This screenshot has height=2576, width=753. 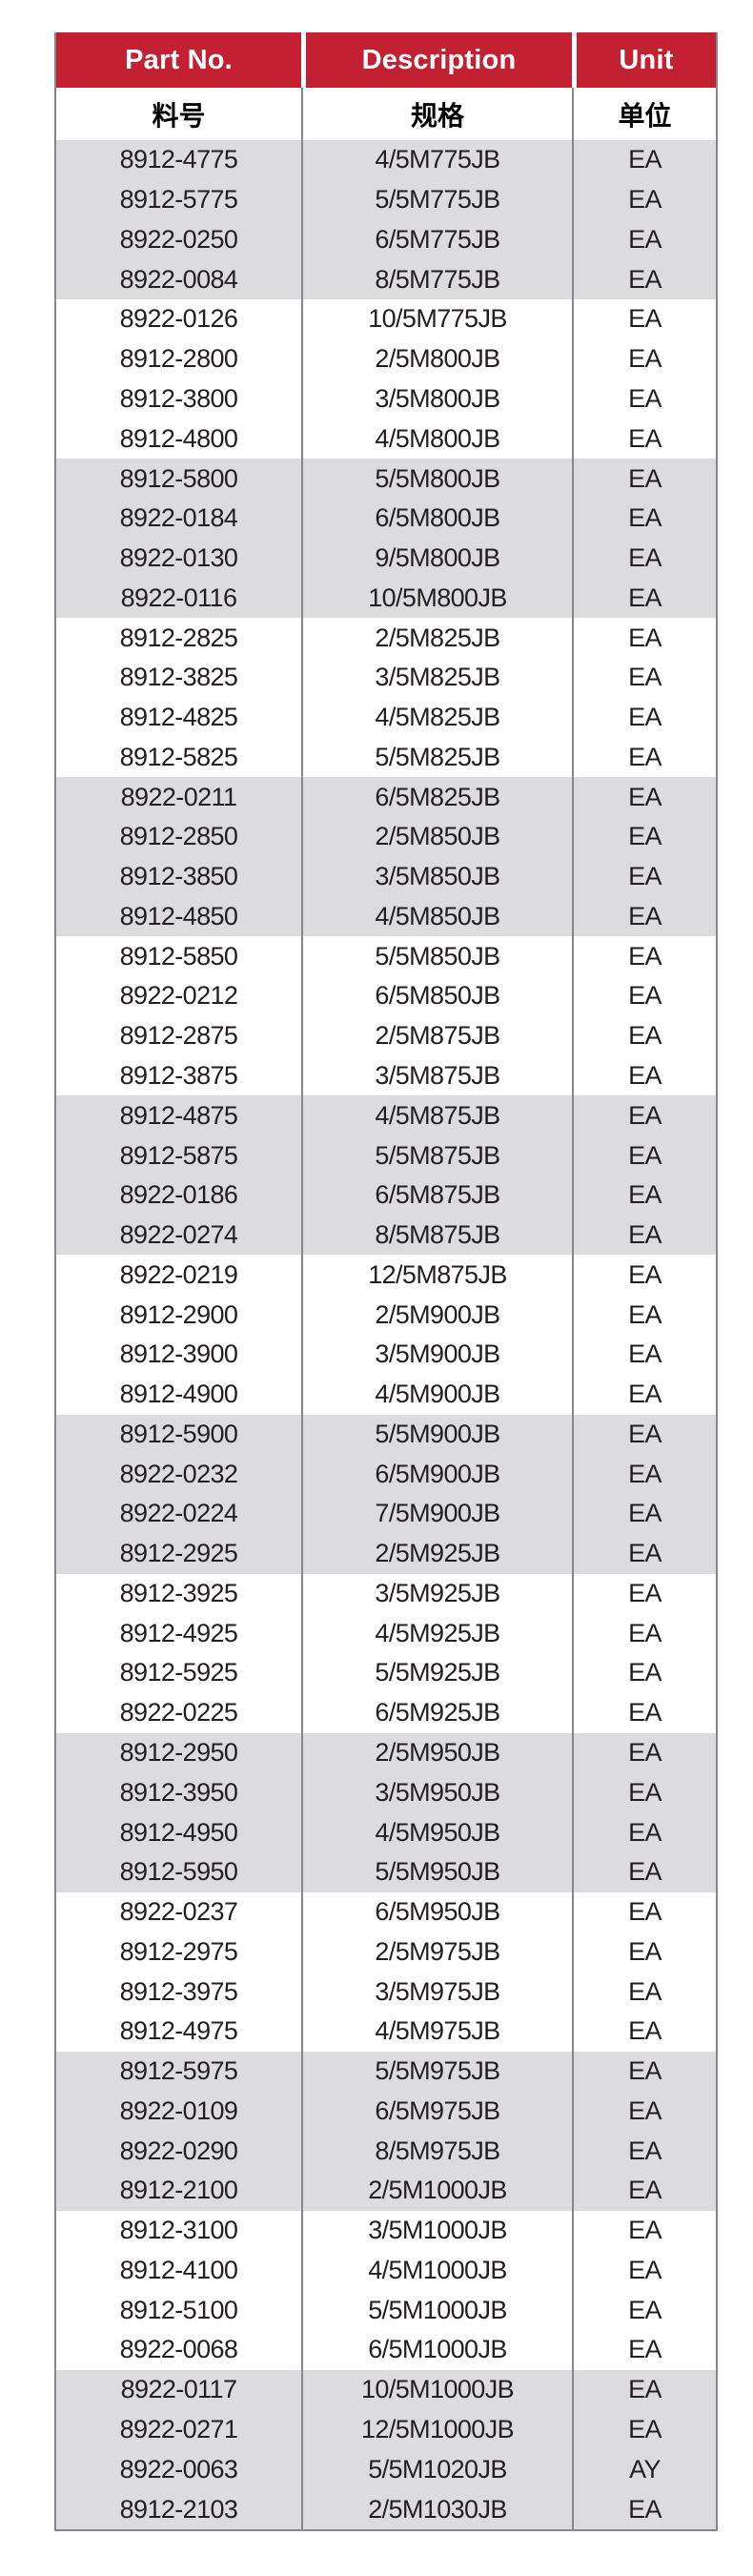 I want to click on table-row: 8922-0126 10/5M775JB EA, so click(x=386, y=319).